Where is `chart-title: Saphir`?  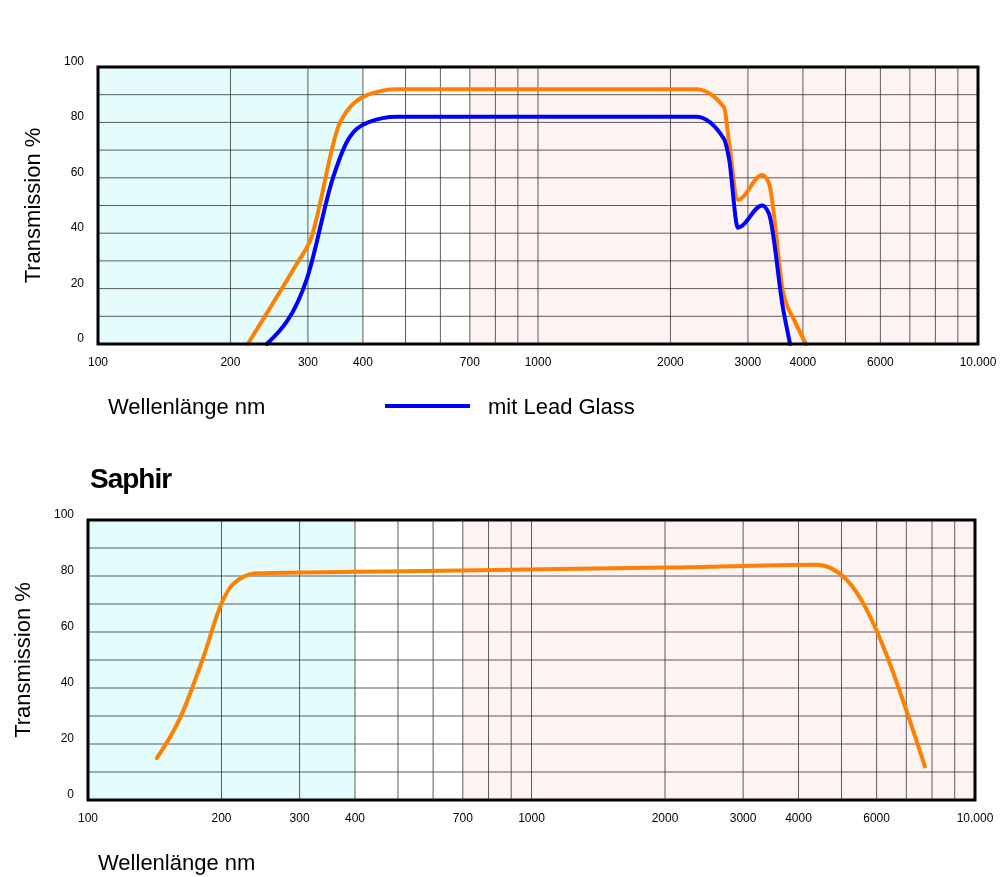 chart-title: Saphir is located at coordinates (131, 478).